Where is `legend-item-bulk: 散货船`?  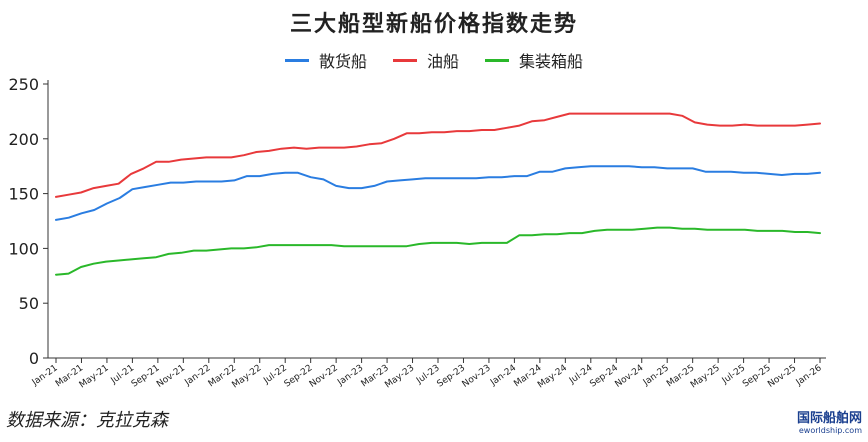 legend-item-bulk: 散货船 is located at coordinates (325, 60).